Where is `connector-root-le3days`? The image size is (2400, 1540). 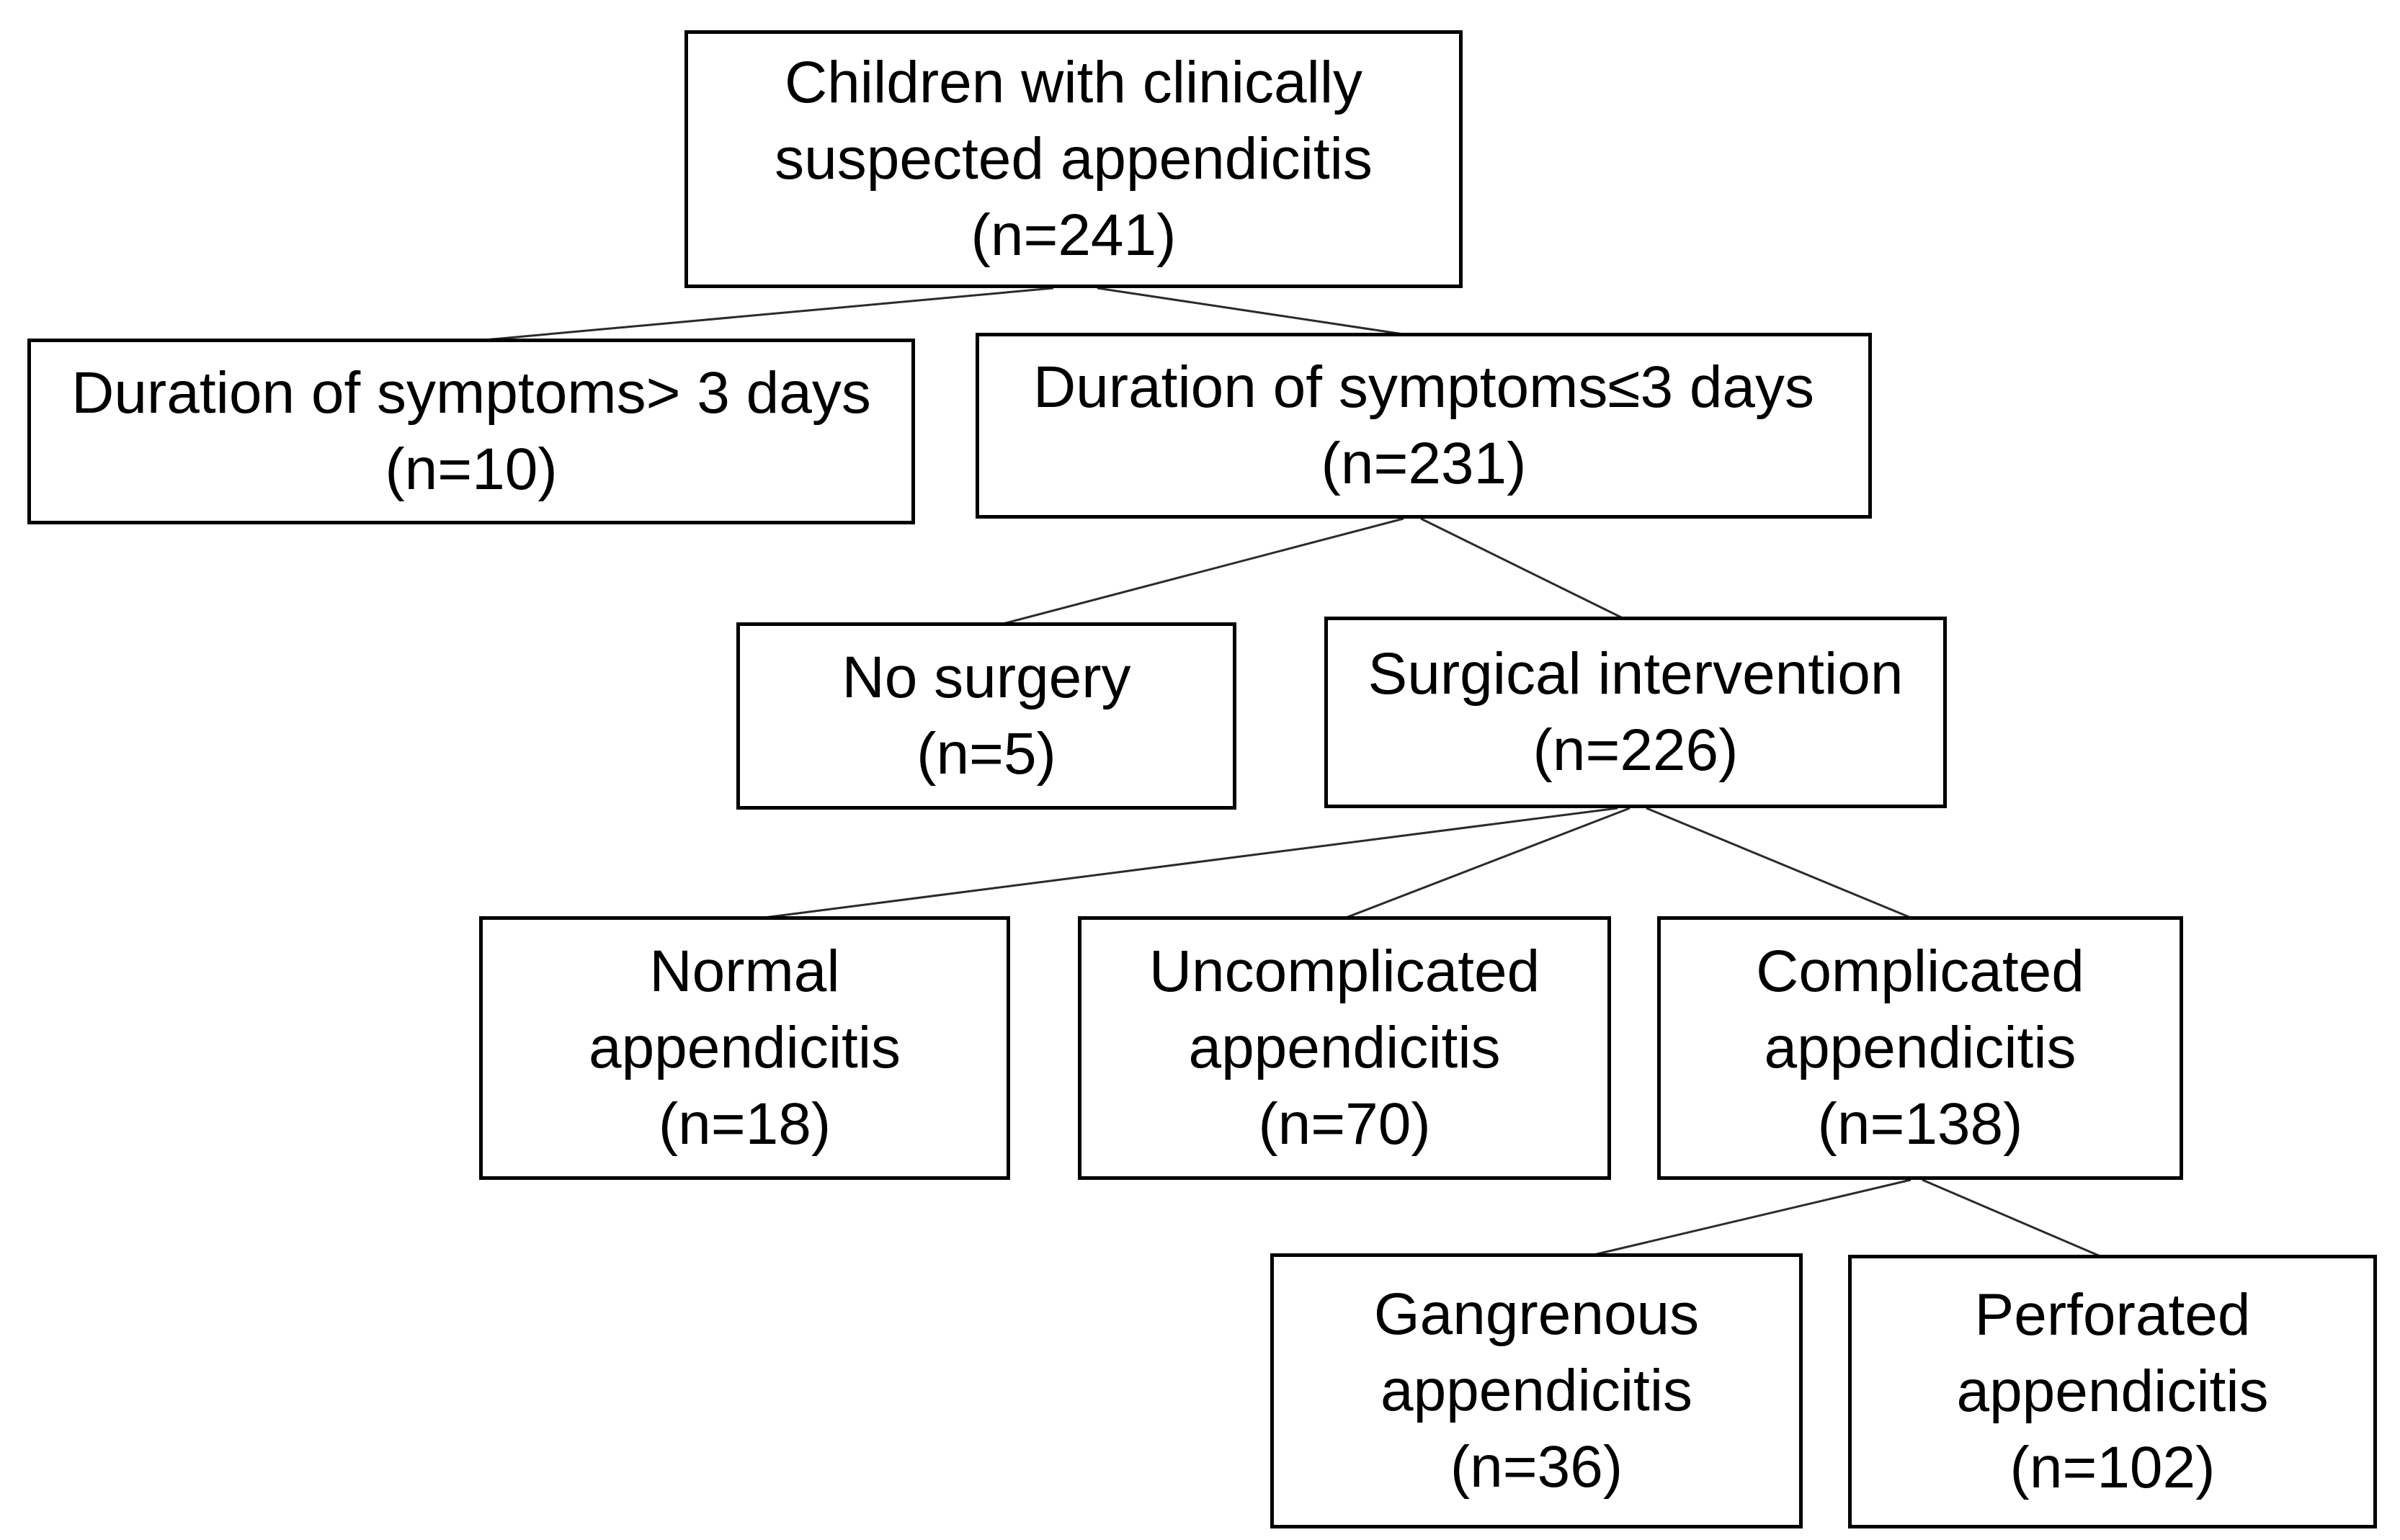
connector-root-le3days is located at coordinates (1250, 311).